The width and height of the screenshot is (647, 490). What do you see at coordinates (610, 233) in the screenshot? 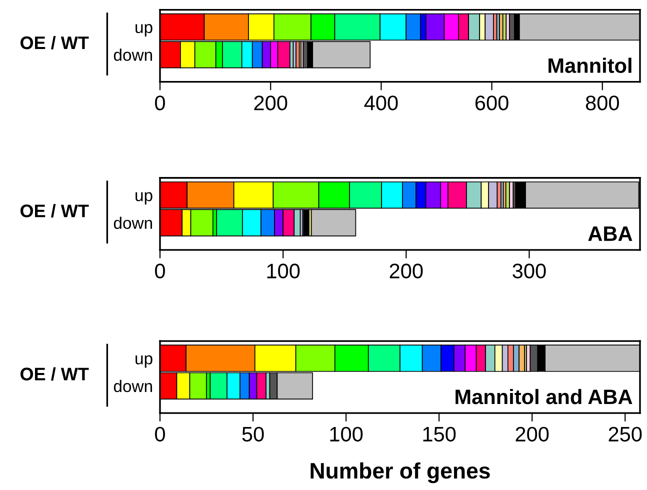
I see `annotation: ABA` at bounding box center [610, 233].